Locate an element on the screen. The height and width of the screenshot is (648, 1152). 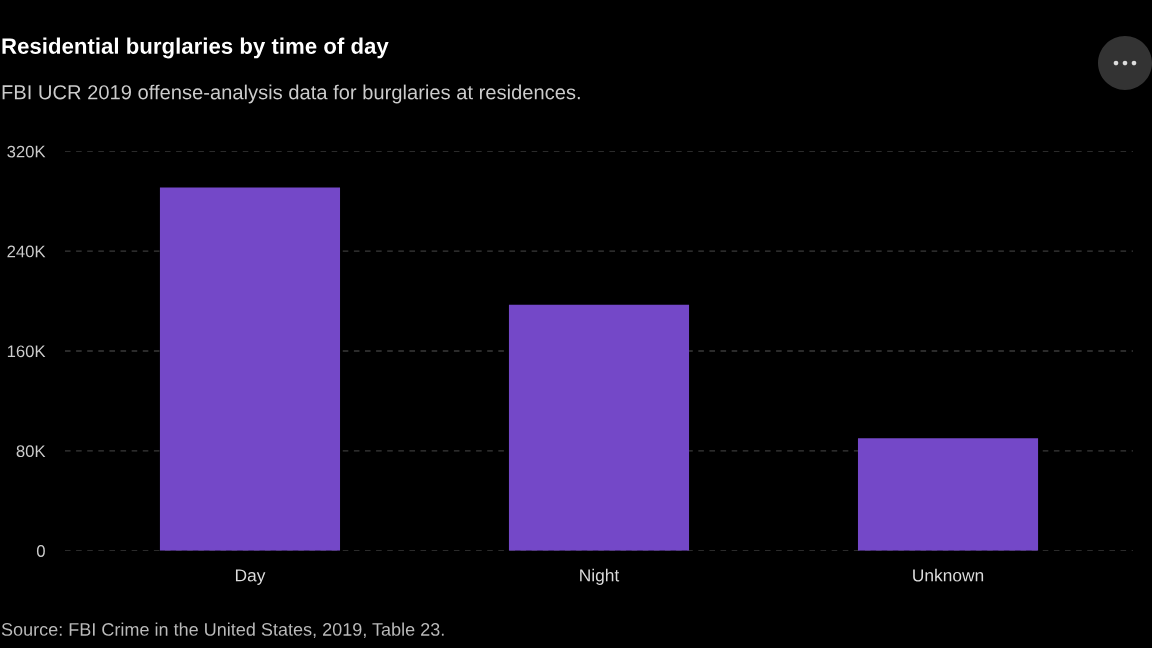
y-tick-label: 0 is located at coordinates (40, 551).